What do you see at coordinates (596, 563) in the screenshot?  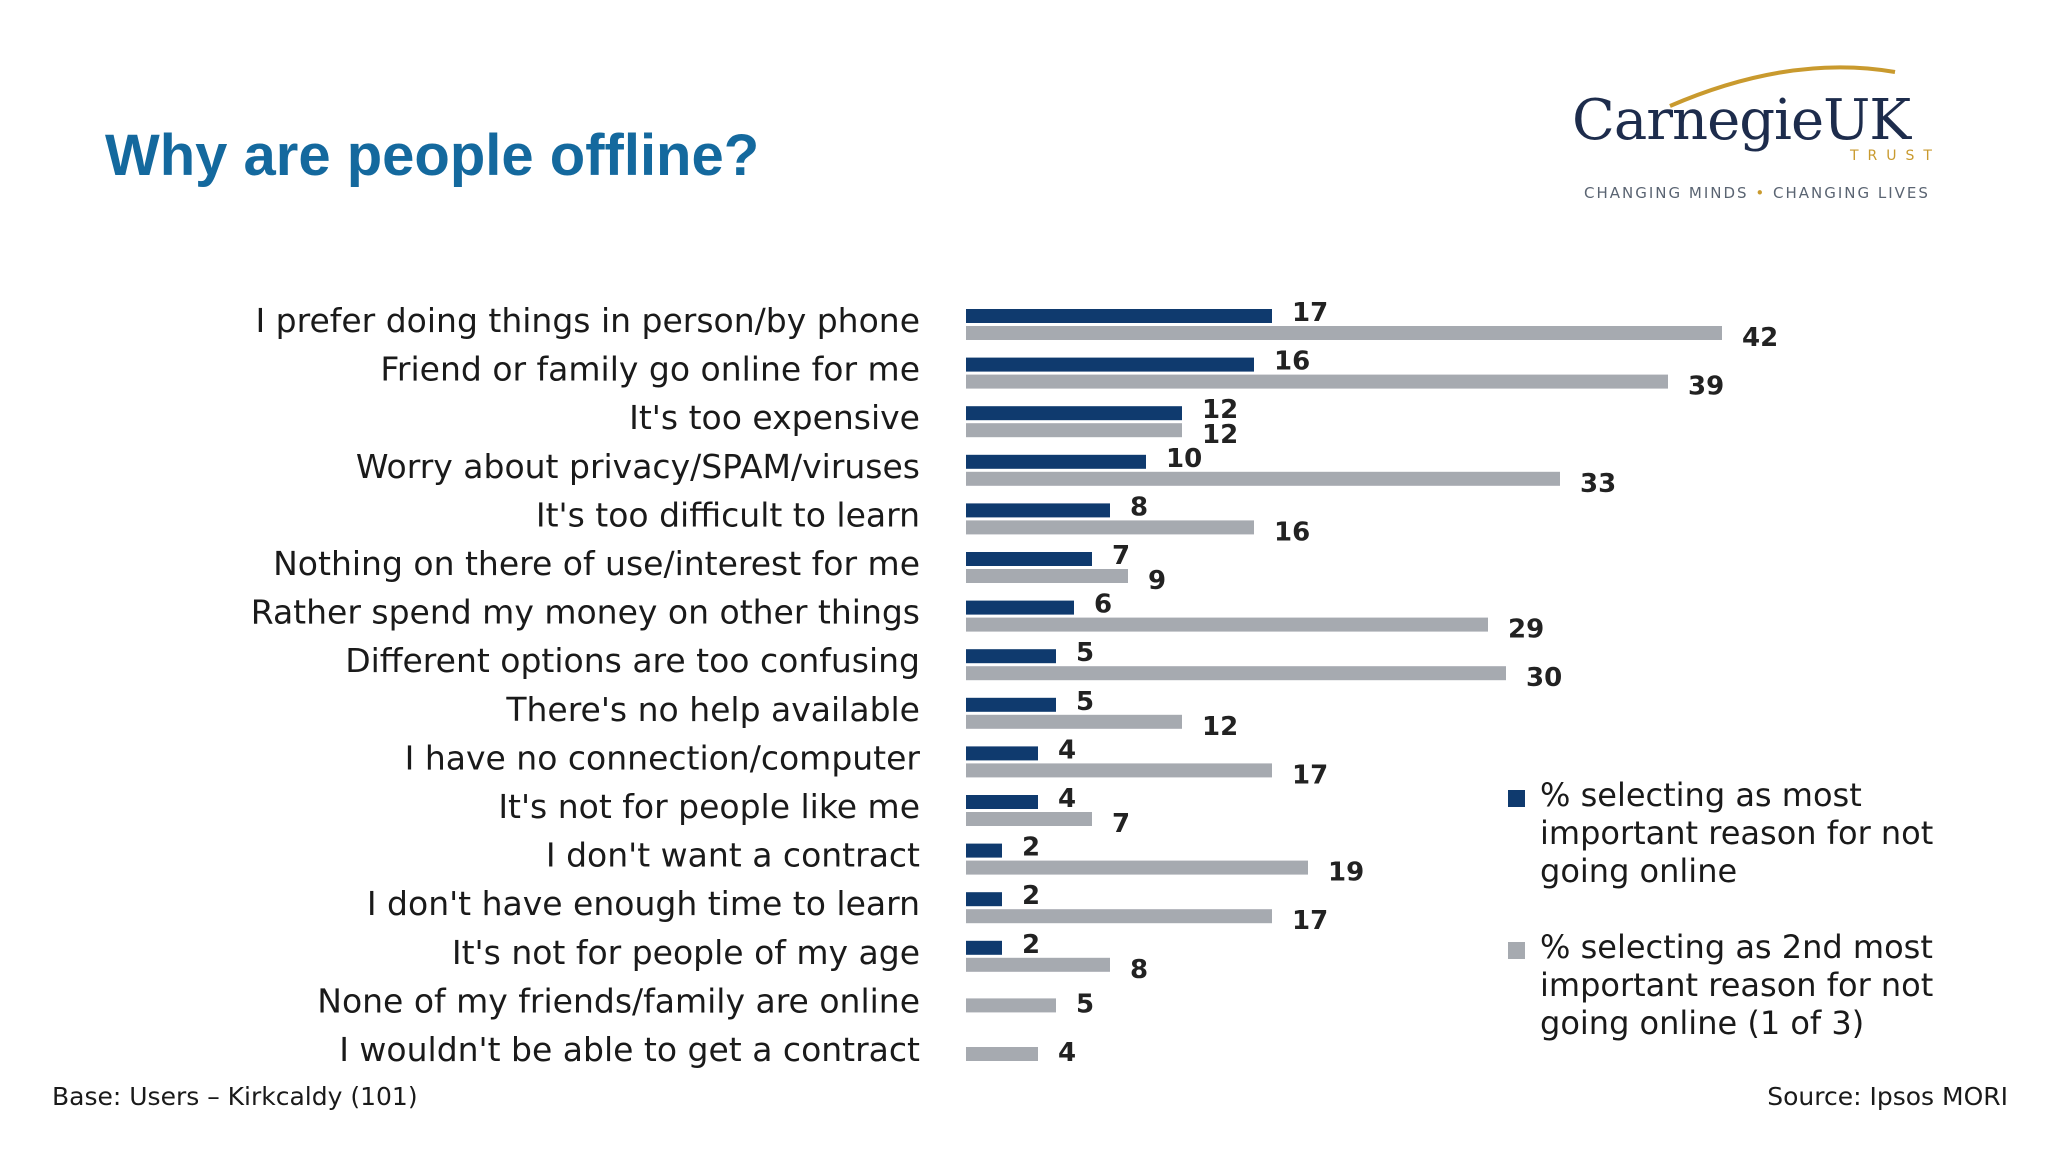 I see `category-label: Nothing on there of use/interest for me` at bounding box center [596, 563].